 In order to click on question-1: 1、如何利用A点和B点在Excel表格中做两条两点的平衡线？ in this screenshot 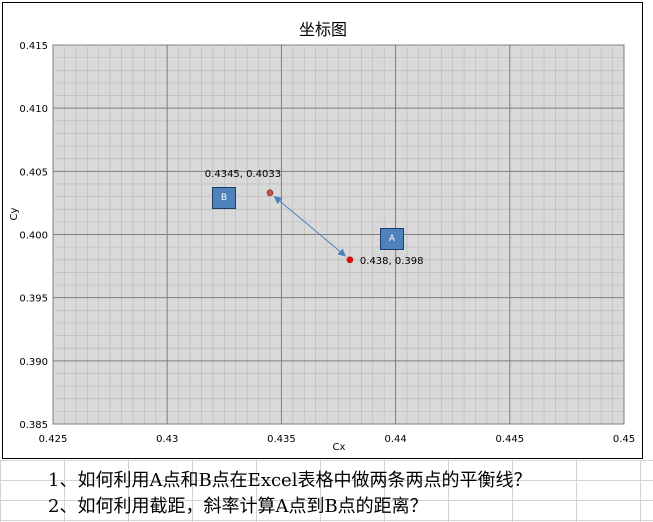, I will do `click(290, 480)`.